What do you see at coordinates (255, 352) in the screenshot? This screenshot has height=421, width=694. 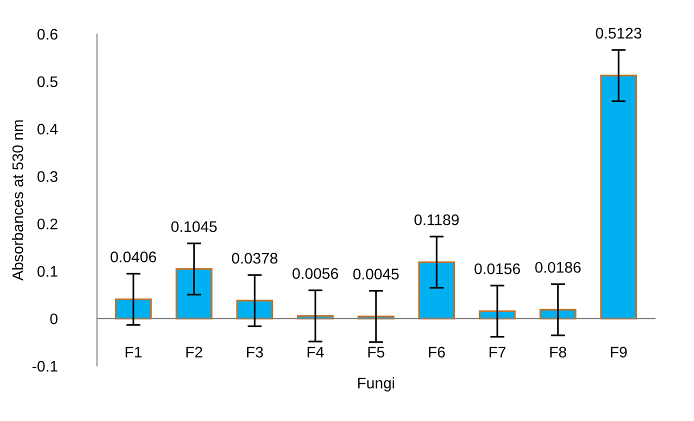 I see `x-tick-label: F3` at bounding box center [255, 352].